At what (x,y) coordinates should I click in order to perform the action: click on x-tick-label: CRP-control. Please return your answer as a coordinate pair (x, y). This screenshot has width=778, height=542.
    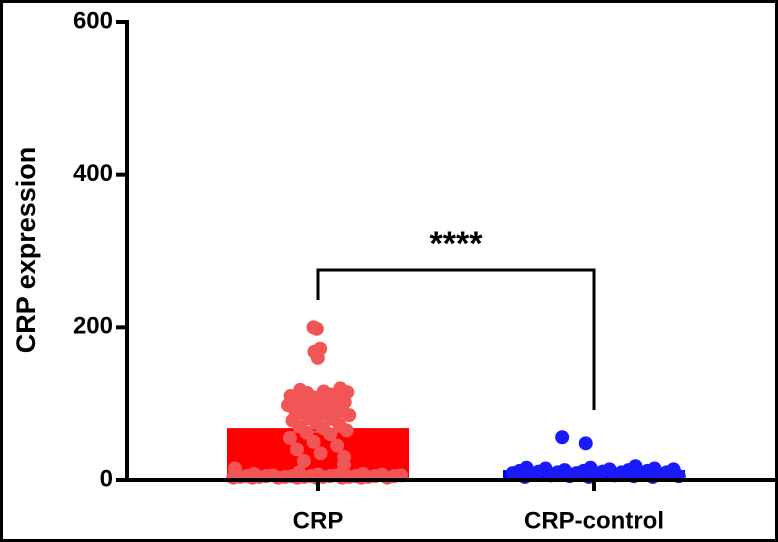
    Looking at the image, I should click on (594, 520).